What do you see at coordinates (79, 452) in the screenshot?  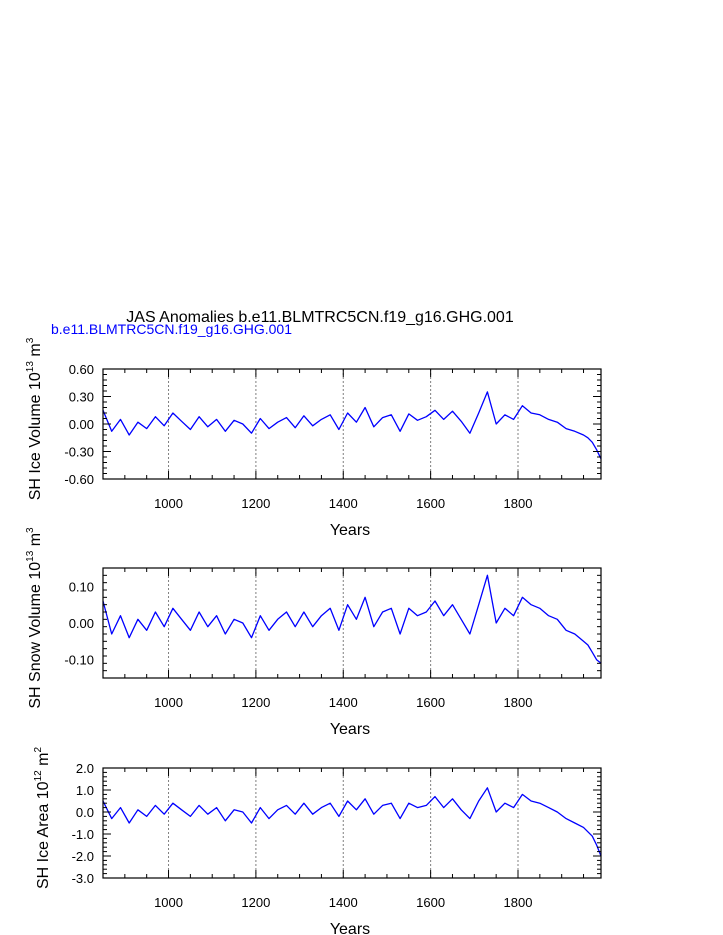 I see `y-tick-label: -0.30` at bounding box center [79, 452].